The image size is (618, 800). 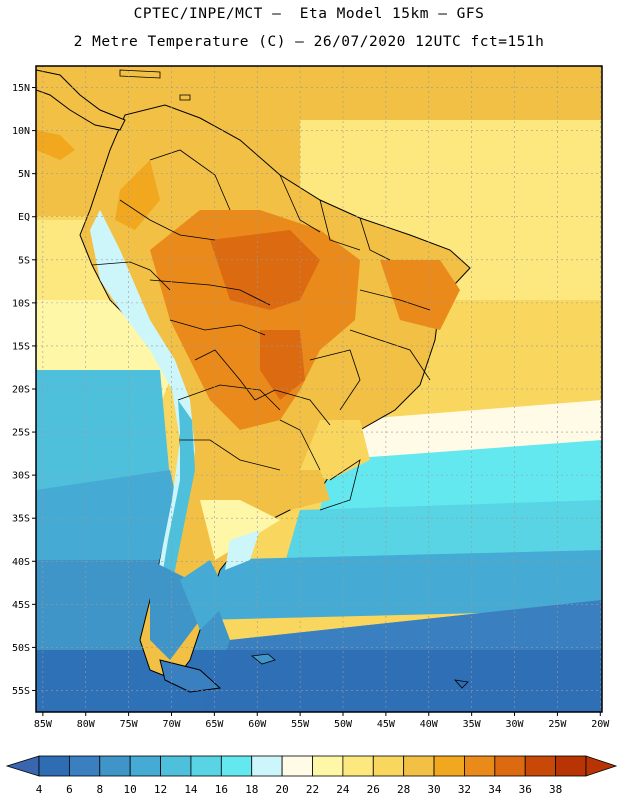 What do you see at coordinates (99, 789) in the screenshot?
I see `colorbar-tick-label: 8` at bounding box center [99, 789].